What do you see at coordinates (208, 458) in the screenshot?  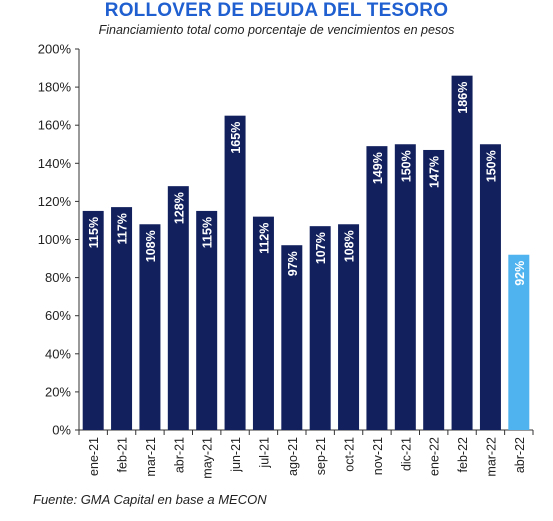 I see `x-tick-label: may-21` at bounding box center [208, 458].